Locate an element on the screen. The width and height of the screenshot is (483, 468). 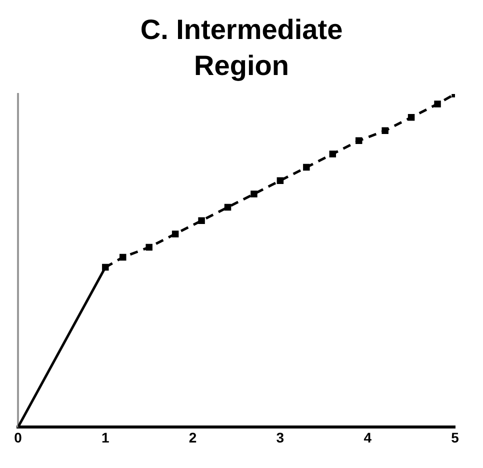
x-tick-label: 0 is located at coordinates (18, 437).